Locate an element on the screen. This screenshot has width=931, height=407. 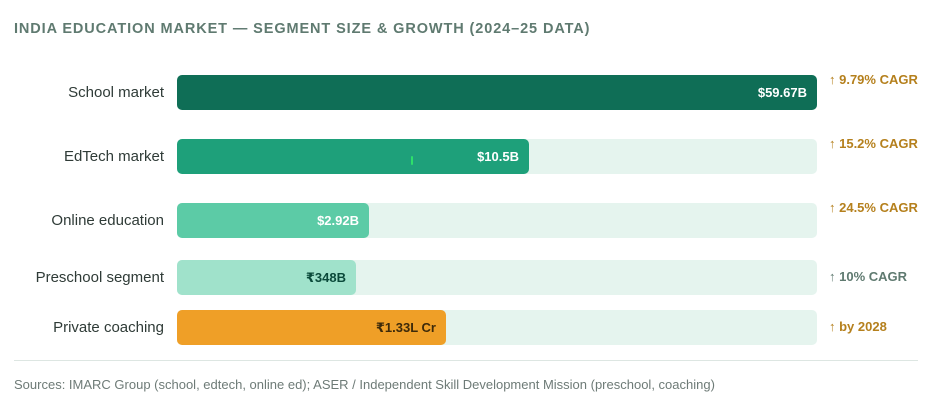
bar-value-label: ₹1.33L Cr is located at coordinates (405, 327).